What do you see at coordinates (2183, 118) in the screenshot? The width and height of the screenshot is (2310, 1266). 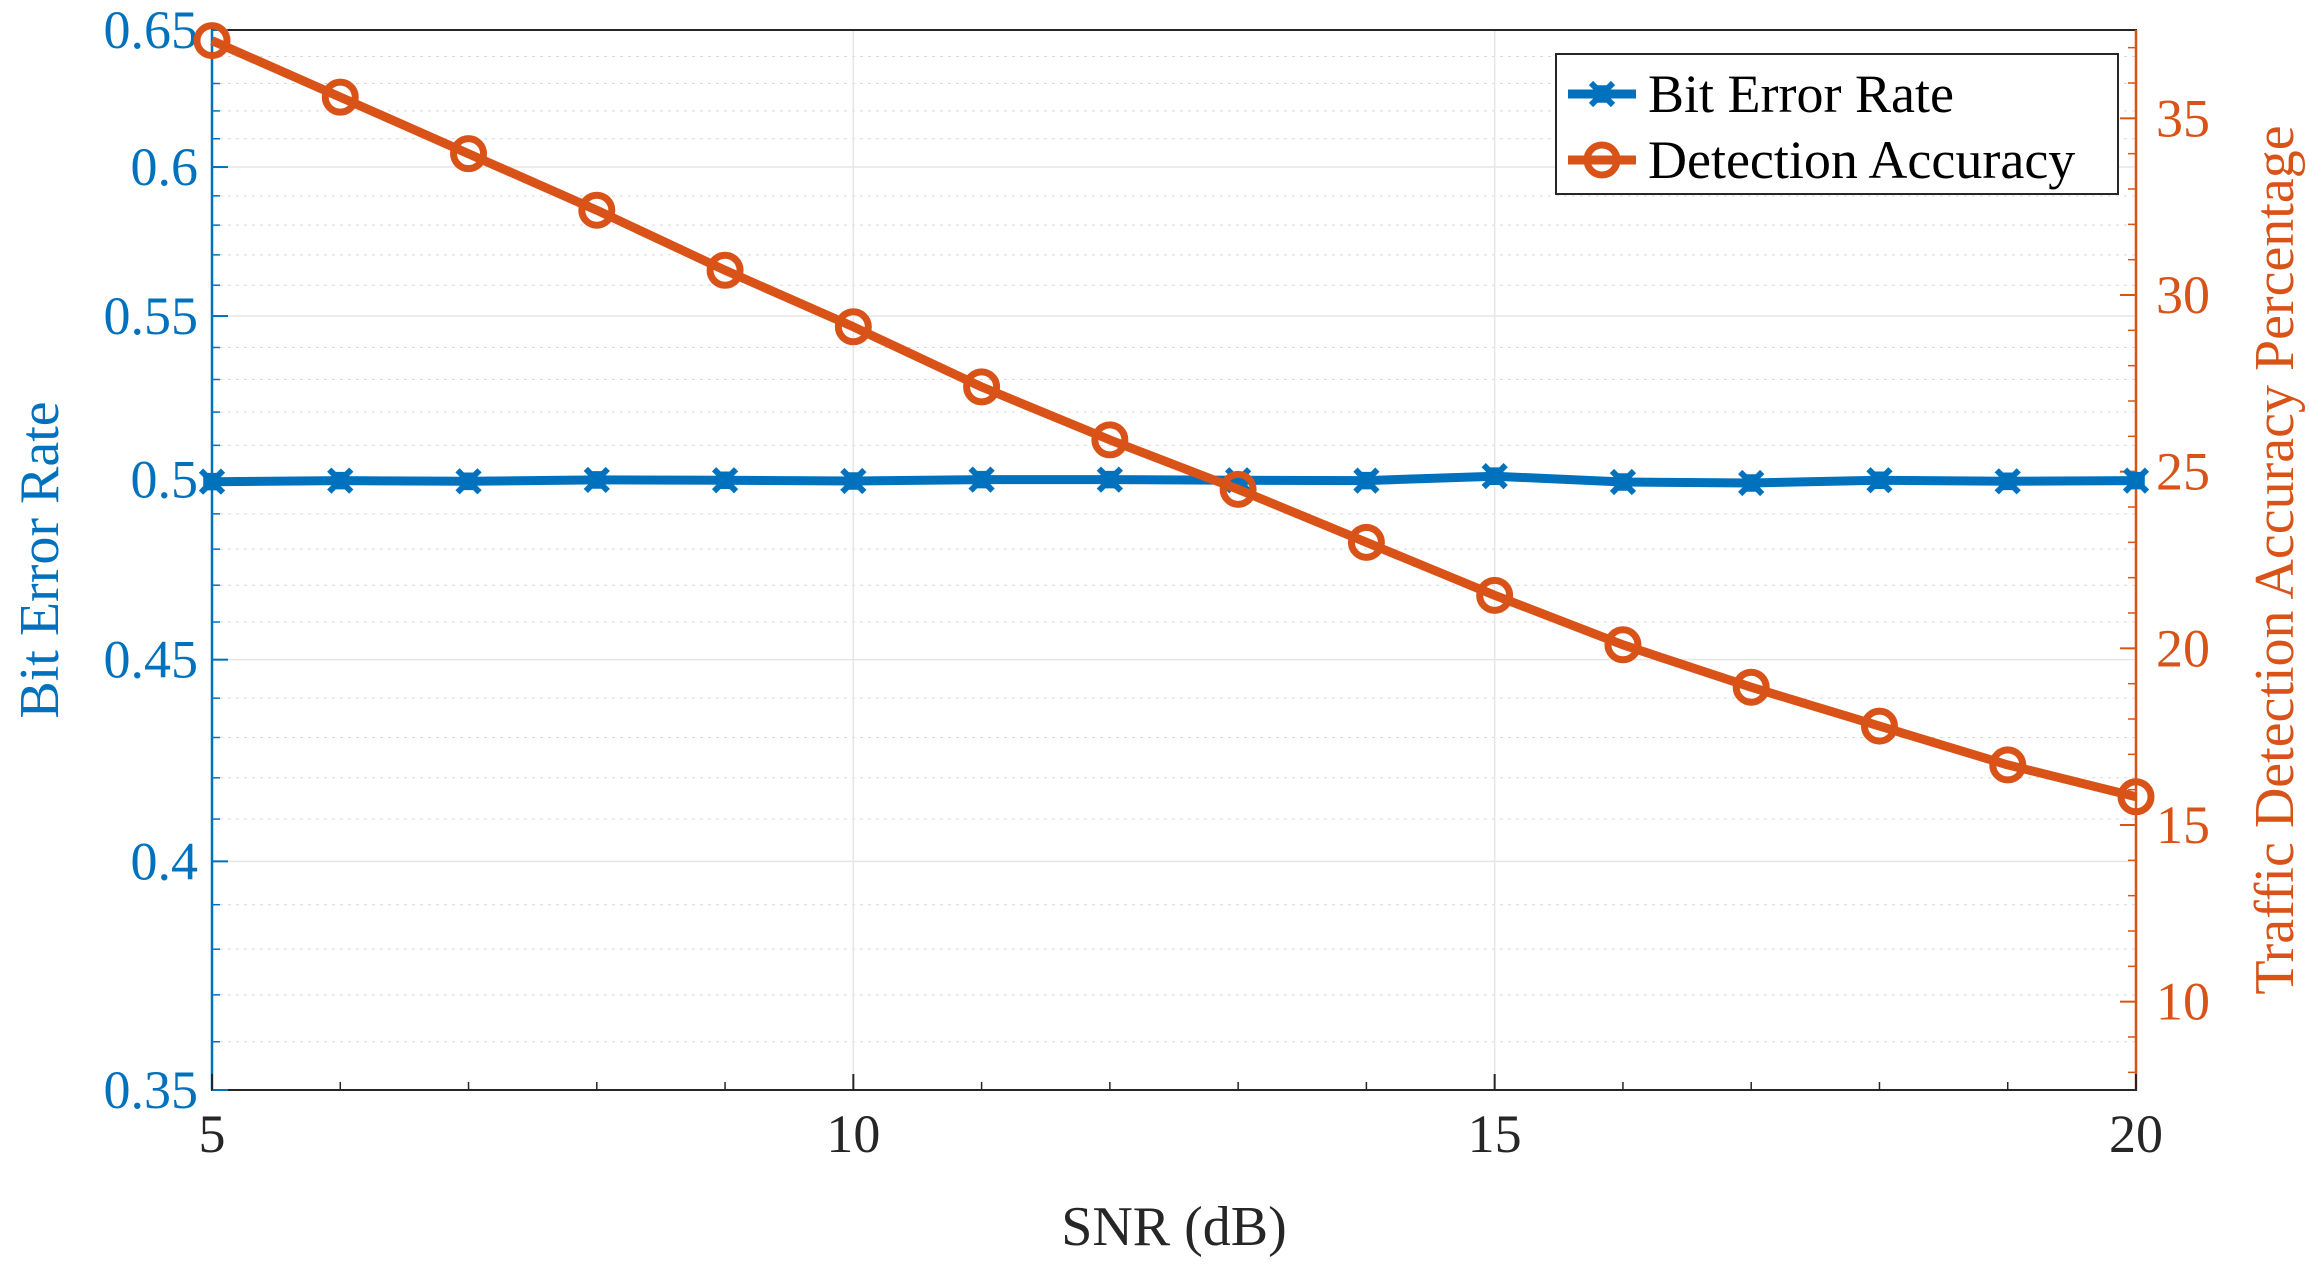 I see `right-tick-label: 35` at bounding box center [2183, 118].